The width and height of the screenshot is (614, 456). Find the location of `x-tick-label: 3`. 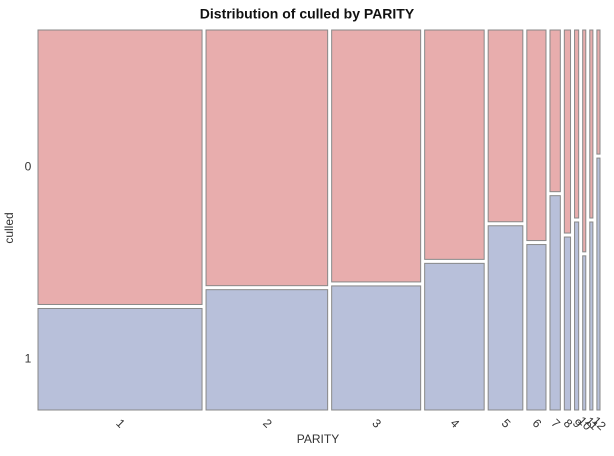

x-tick-label: 3 is located at coordinates (376, 423).